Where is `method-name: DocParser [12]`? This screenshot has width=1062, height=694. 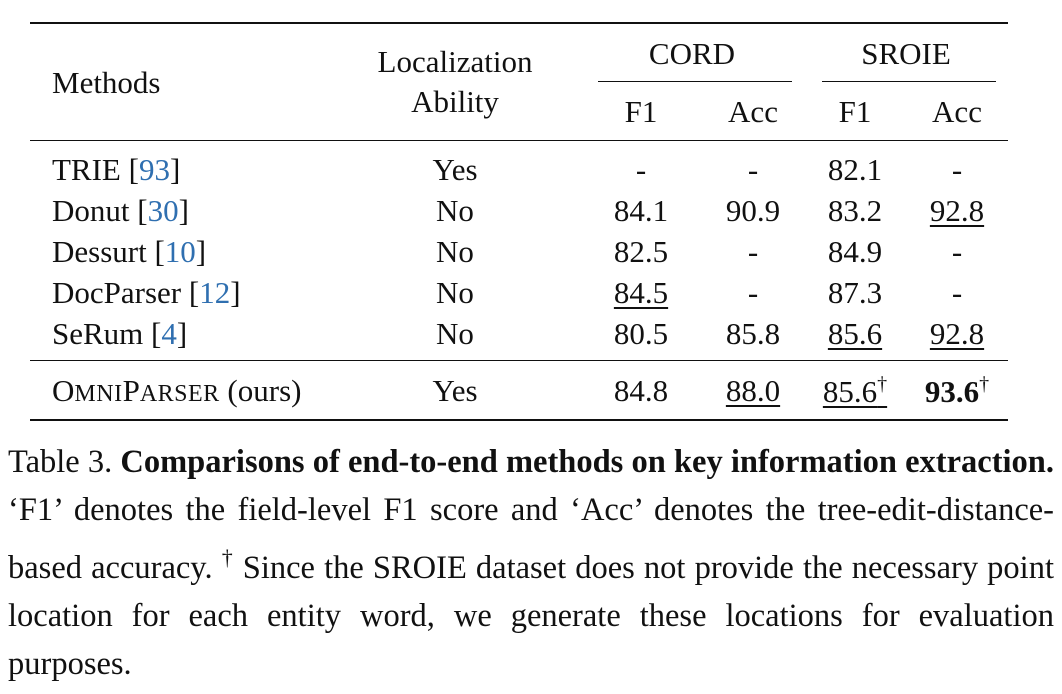
method-name: DocParser [12] is located at coordinates (146, 292).